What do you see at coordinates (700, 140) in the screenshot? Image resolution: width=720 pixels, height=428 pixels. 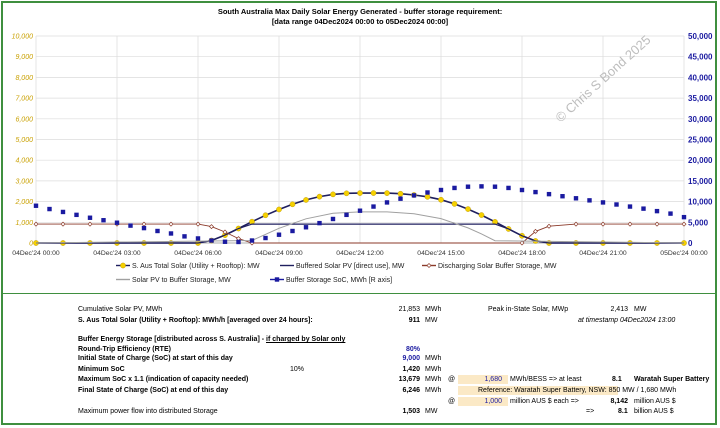 I see `y-right-tick-label: 25,000` at bounding box center [700, 140].